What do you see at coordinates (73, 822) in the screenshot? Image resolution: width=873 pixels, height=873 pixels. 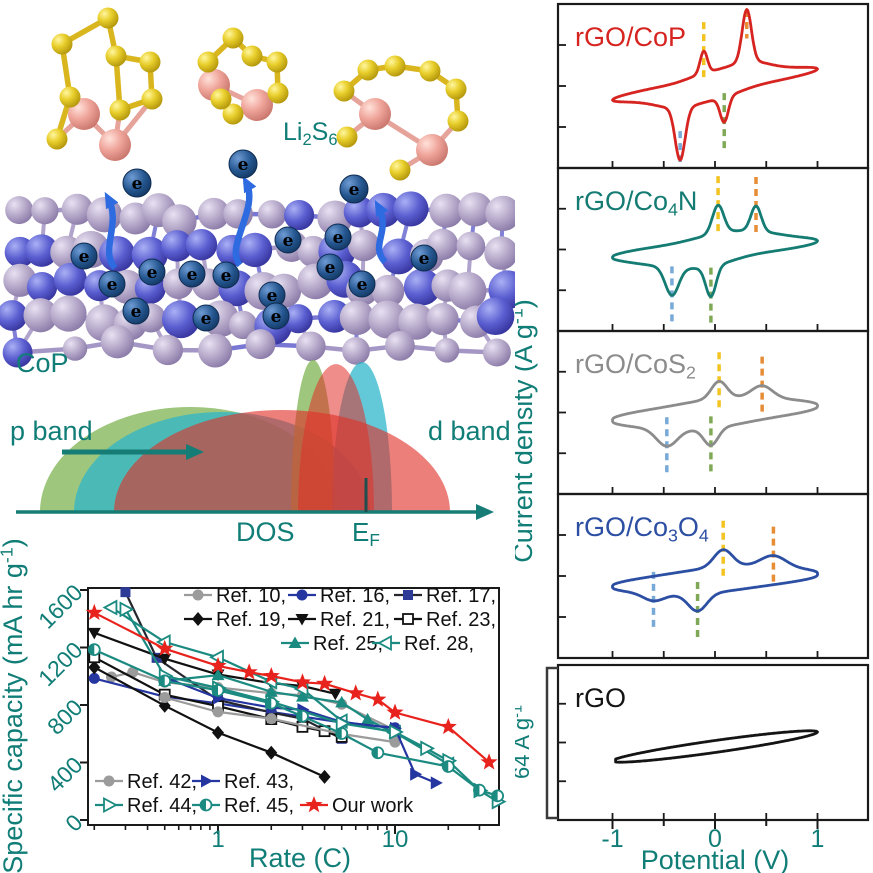 I see `y-tick-label: 0` at bounding box center [73, 822].